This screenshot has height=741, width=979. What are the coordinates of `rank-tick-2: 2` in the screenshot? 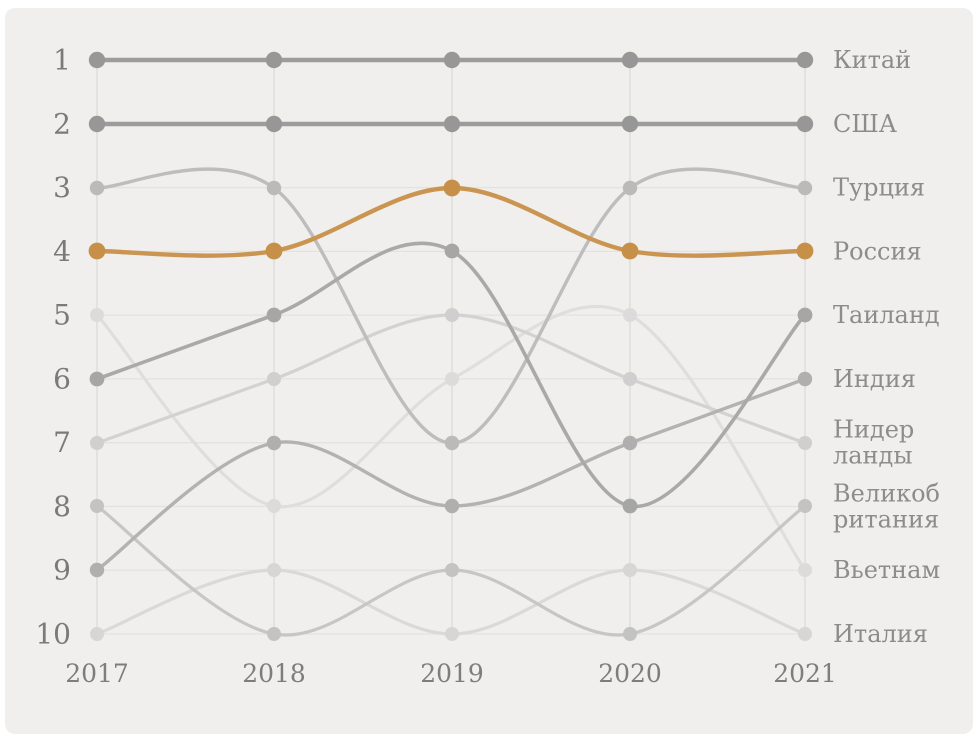 It's located at (62, 123).